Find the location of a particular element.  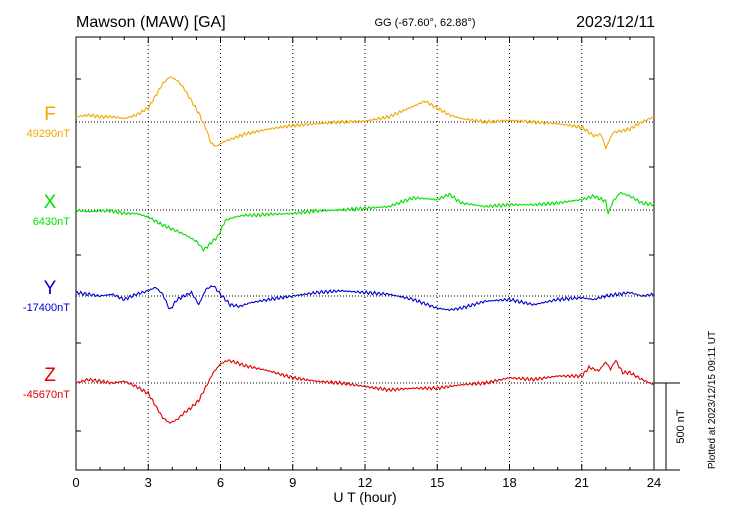

scale-bar-label: 500 nT is located at coordinates (681, 426).